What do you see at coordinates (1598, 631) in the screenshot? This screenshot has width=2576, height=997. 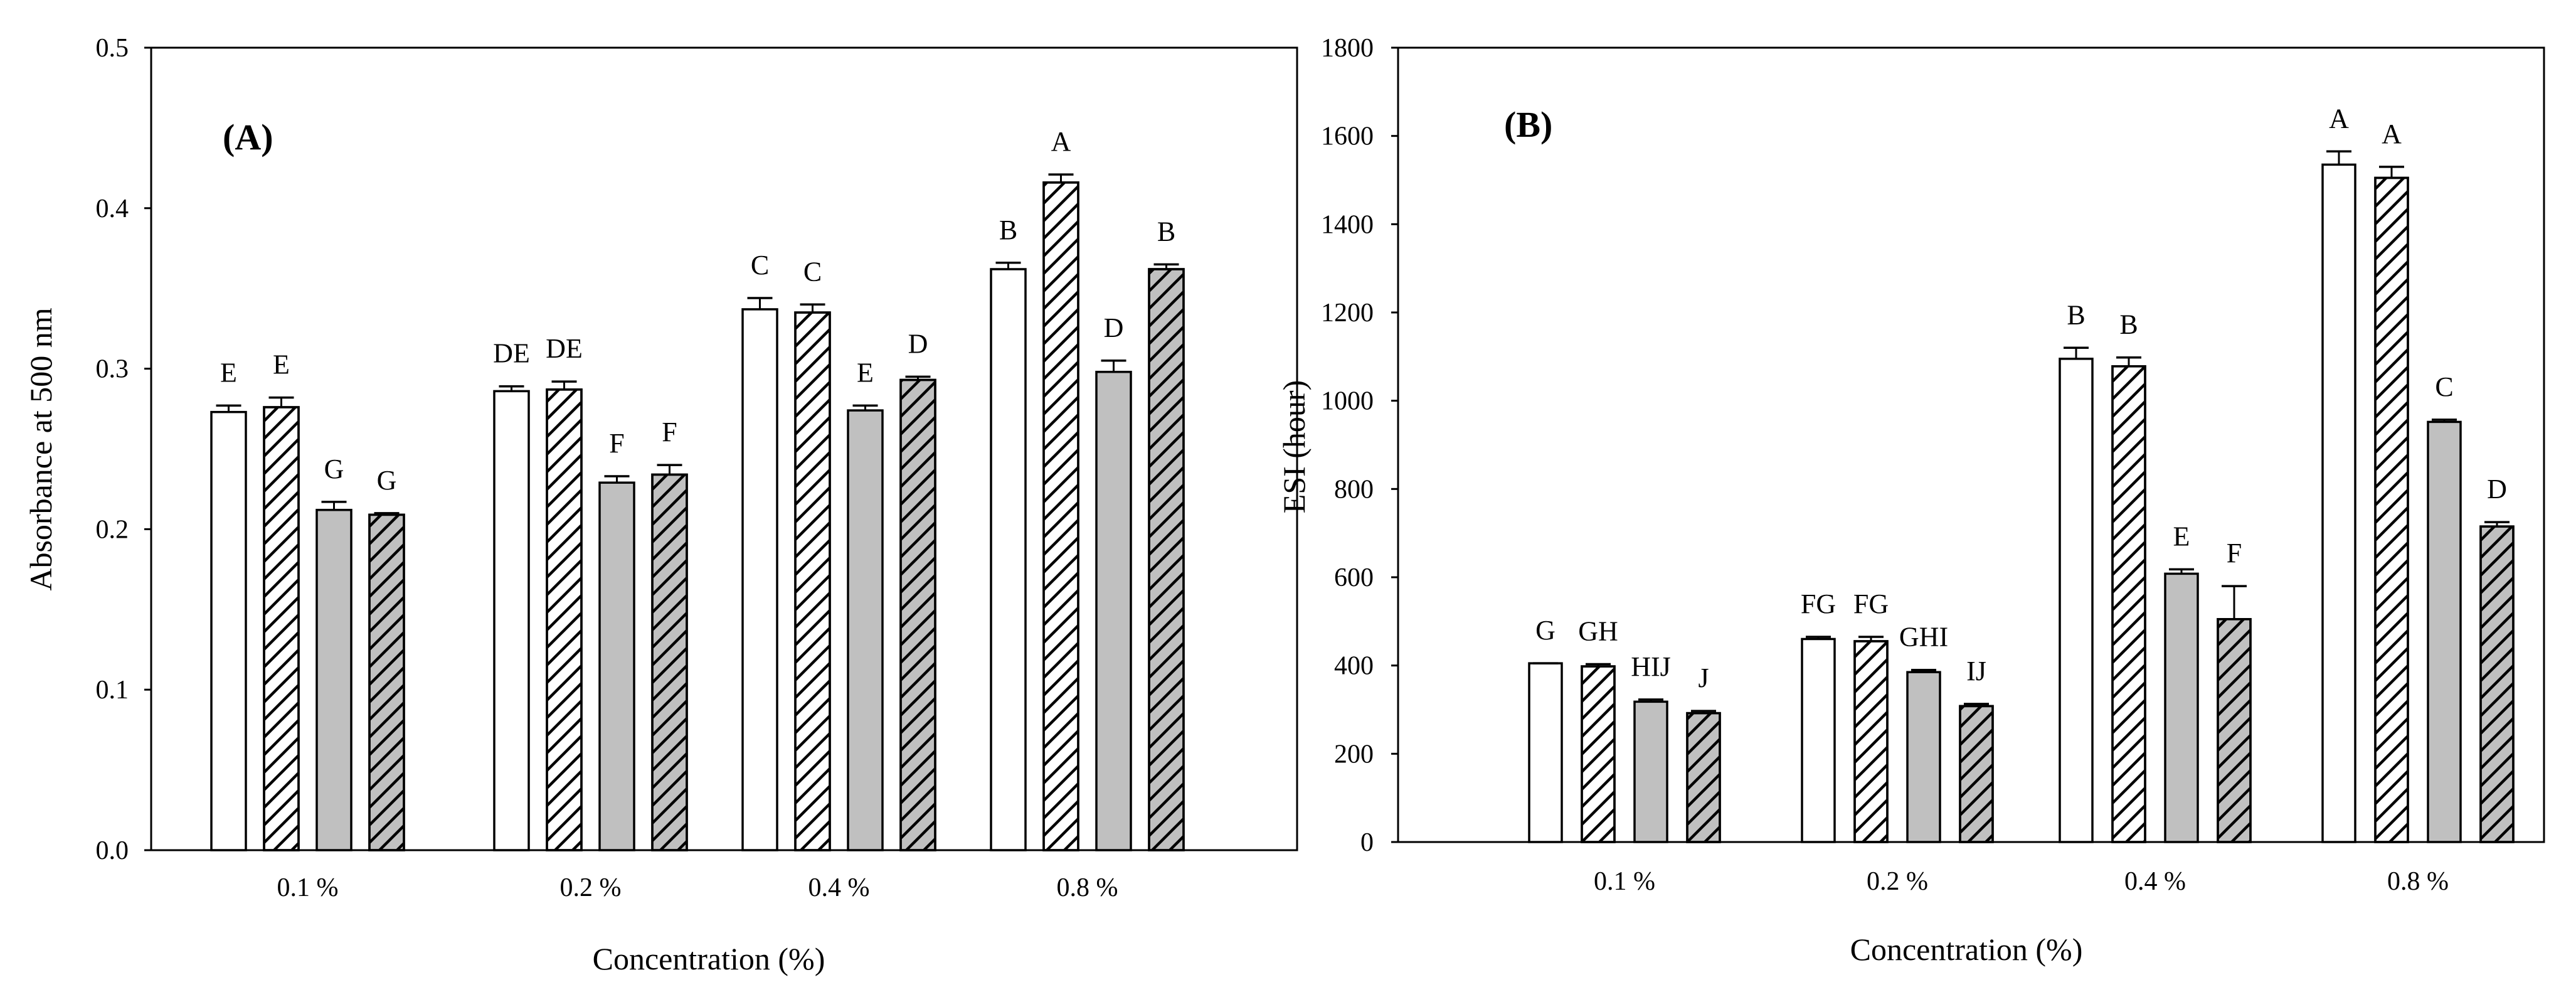 I see `significance-letter-b: GH` at bounding box center [1598, 631].